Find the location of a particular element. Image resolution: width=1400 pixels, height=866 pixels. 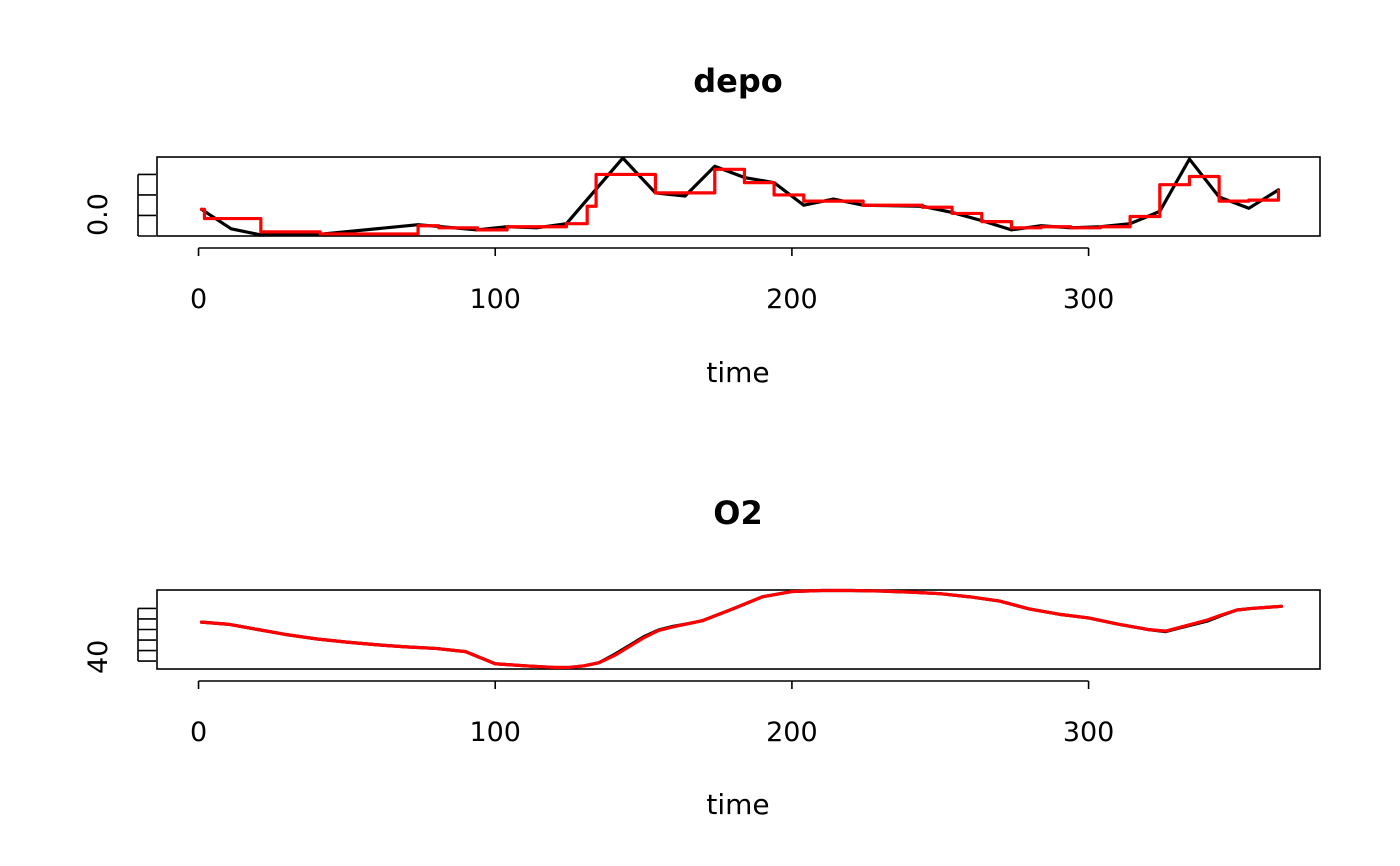

chart-title: depo is located at coordinates (738, 81).